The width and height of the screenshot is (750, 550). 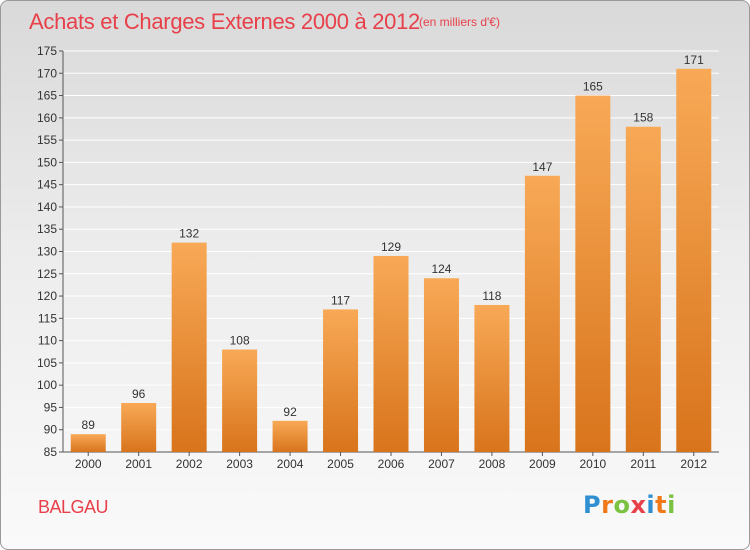 What do you see at coordinates (47, 118) in the screenshot?
I see `y-tick-label: 160` at bounding box center [47, 118].